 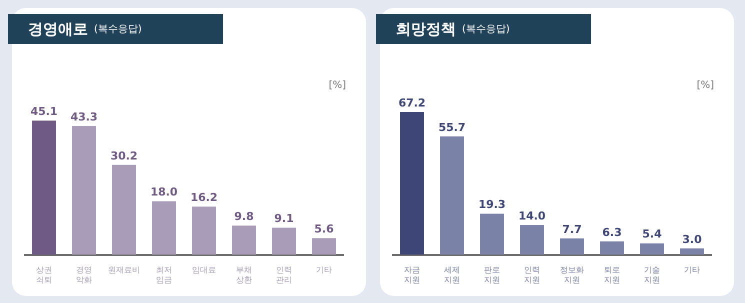 I want to click on data-label: 14.0, so click(x=532, y=215).